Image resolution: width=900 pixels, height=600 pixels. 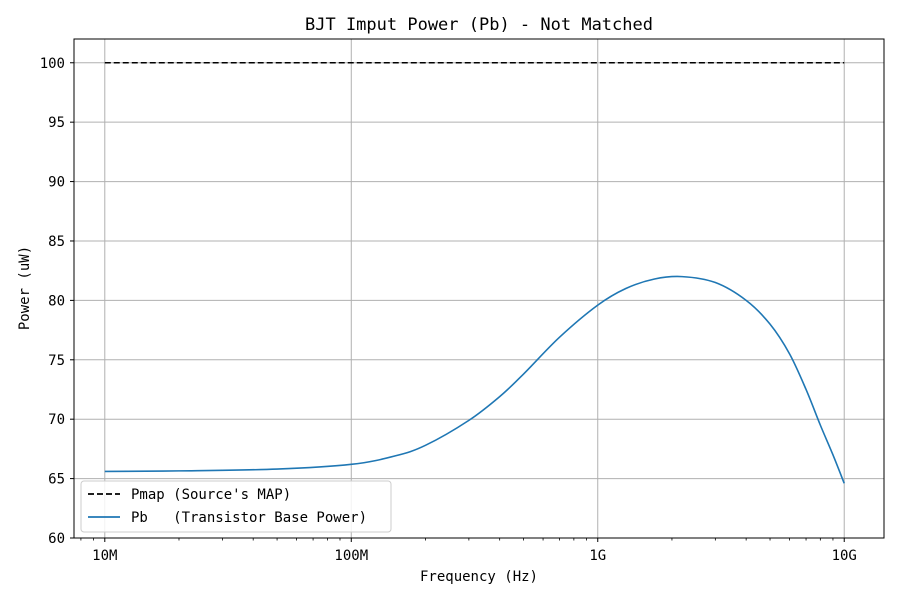 What do you see at coordinates (479, 25) in the screenshot?
I see `chart-title: BJT Imput Power (Pb) - Not Matched` at bounding box center [479, 25].